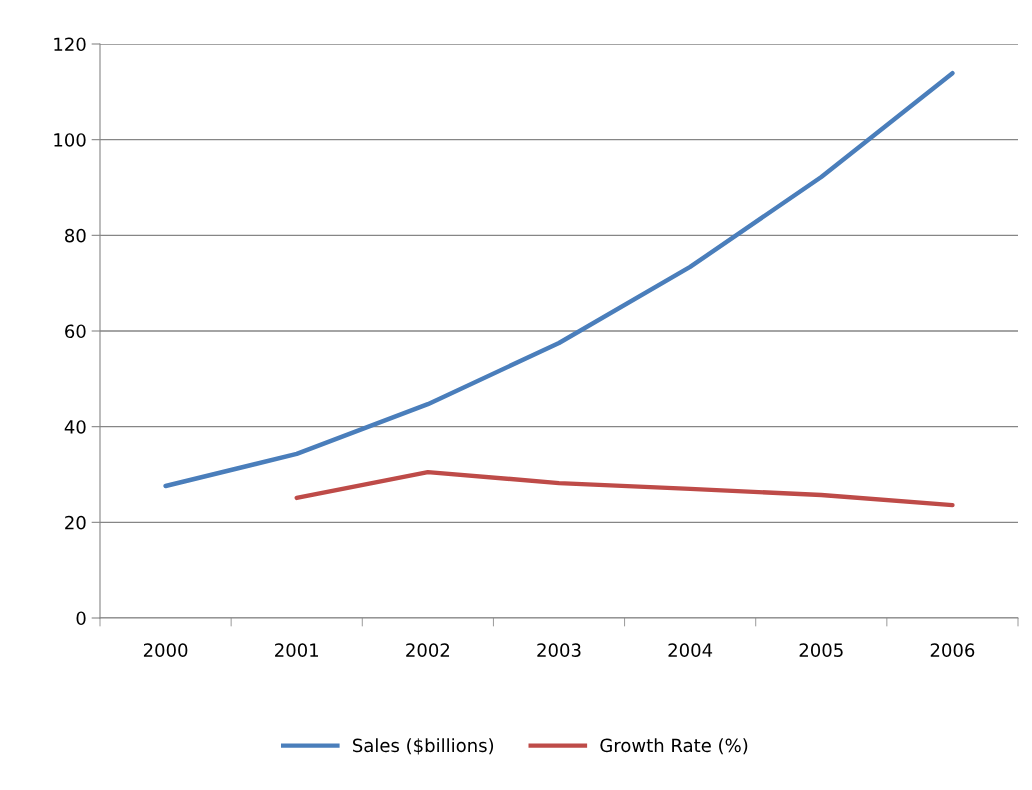  Describe the element at coordinates (165, 650) in the screenshot. I see `x-tick-label: 2000` at that location.